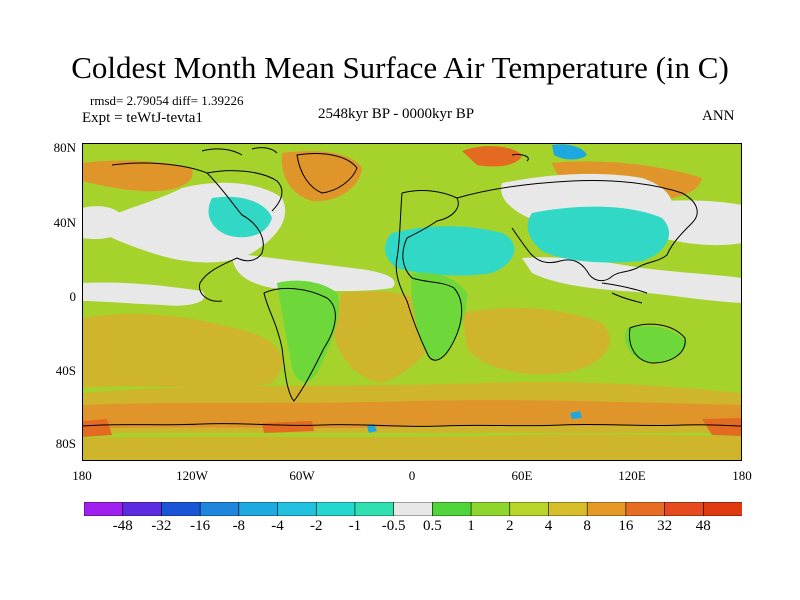 This screenshot has width=800, height=600. Describe the element at coordinates (365, 154) in the screenshot. I see `coast-arctic-islands` at that location.